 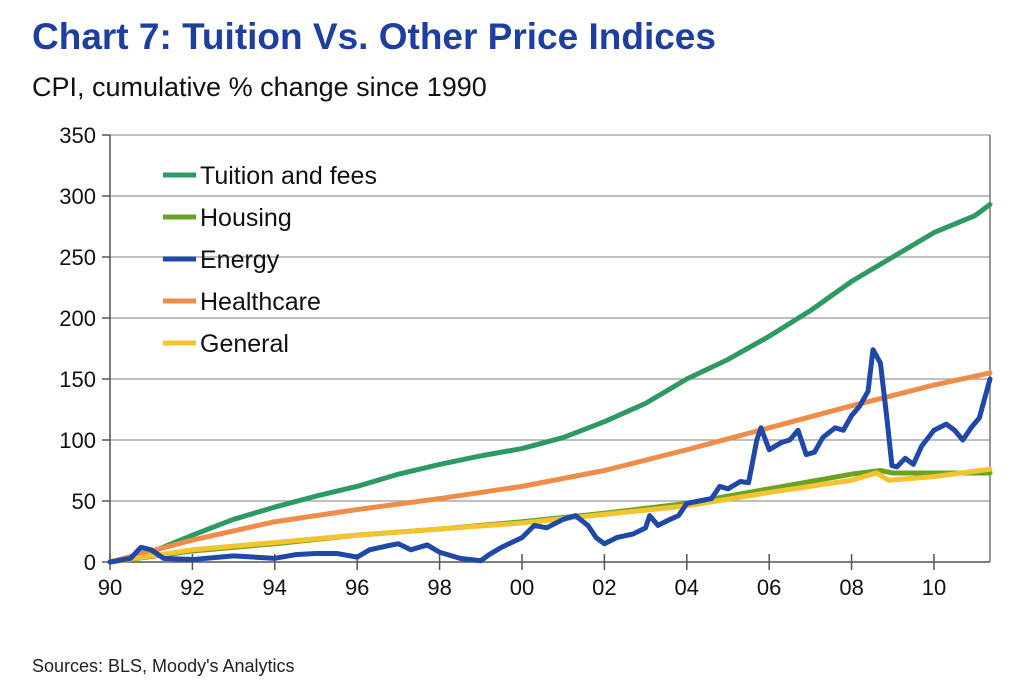 What do you see at coordinates (84, 501) in the screenshot?
I see `y-tick-label: 50` at bounding box center [84, 501].